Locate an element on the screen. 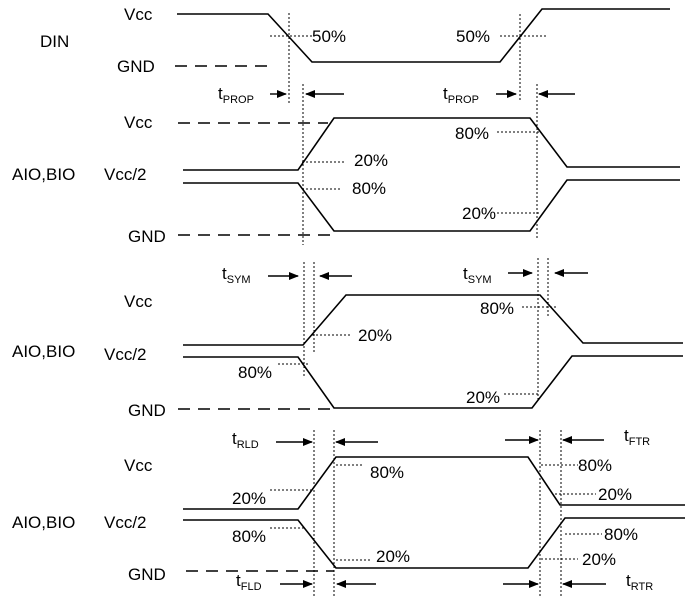  s2-gnd-label: GND is located at coordinates (147, 236).